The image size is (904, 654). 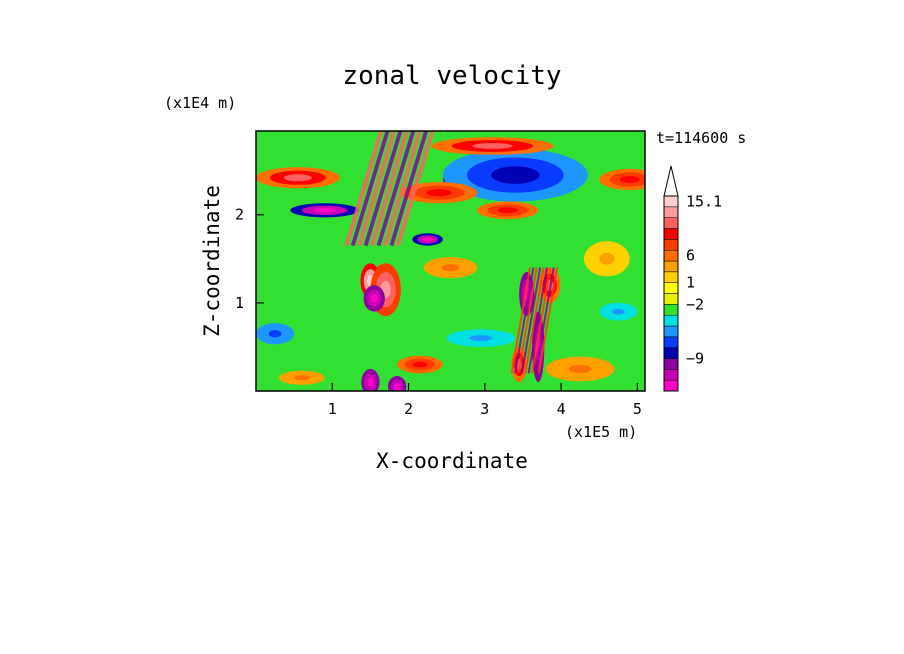 What do you see at coordinates (452, 461) in the screenshot?
I see `x-axis-title: X-coordinate` at bounding box center [452, 461].